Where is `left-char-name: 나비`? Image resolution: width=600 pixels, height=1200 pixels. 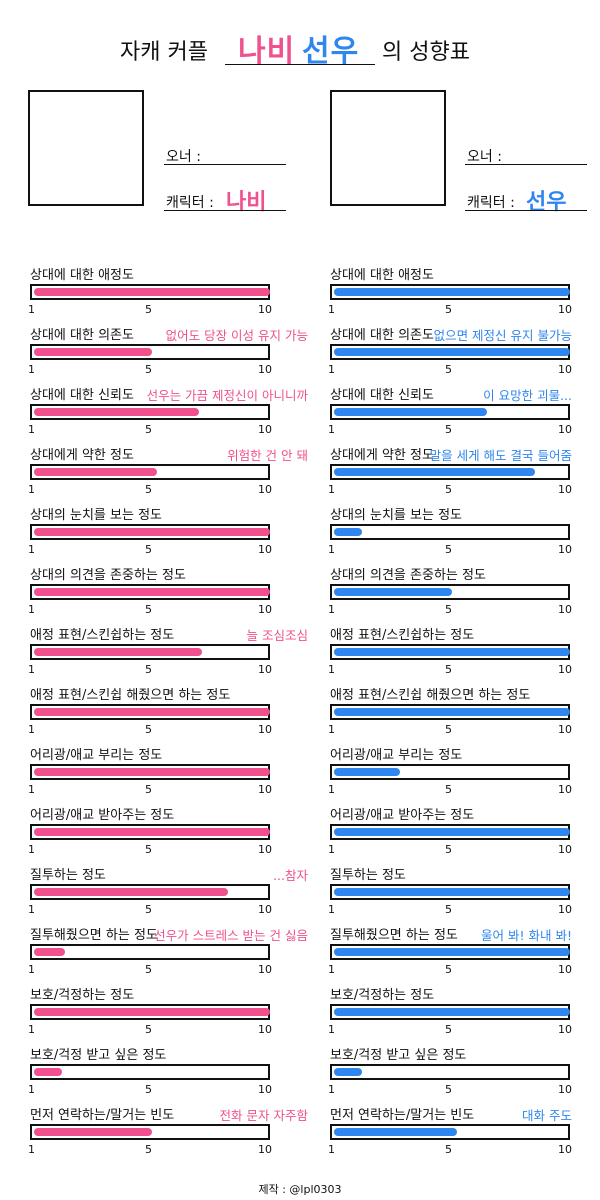 left-char-name: 나비 is located at coordinates (246, 202).